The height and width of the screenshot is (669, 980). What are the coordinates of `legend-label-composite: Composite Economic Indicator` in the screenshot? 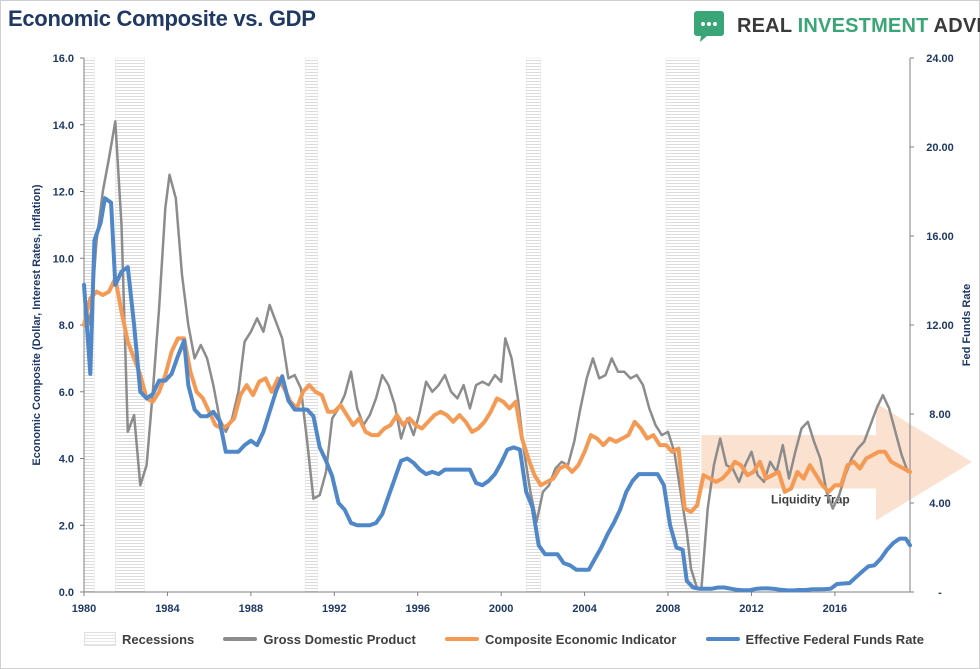 It's located at (580, 639).